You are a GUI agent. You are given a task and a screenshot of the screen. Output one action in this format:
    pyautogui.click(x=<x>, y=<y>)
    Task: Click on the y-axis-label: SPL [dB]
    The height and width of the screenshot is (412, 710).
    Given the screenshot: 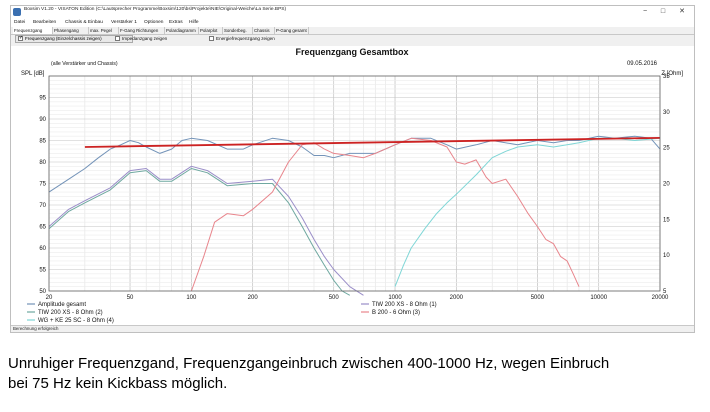 What is the action you would take?
    pyautogui.click(x=33, y=74)
    